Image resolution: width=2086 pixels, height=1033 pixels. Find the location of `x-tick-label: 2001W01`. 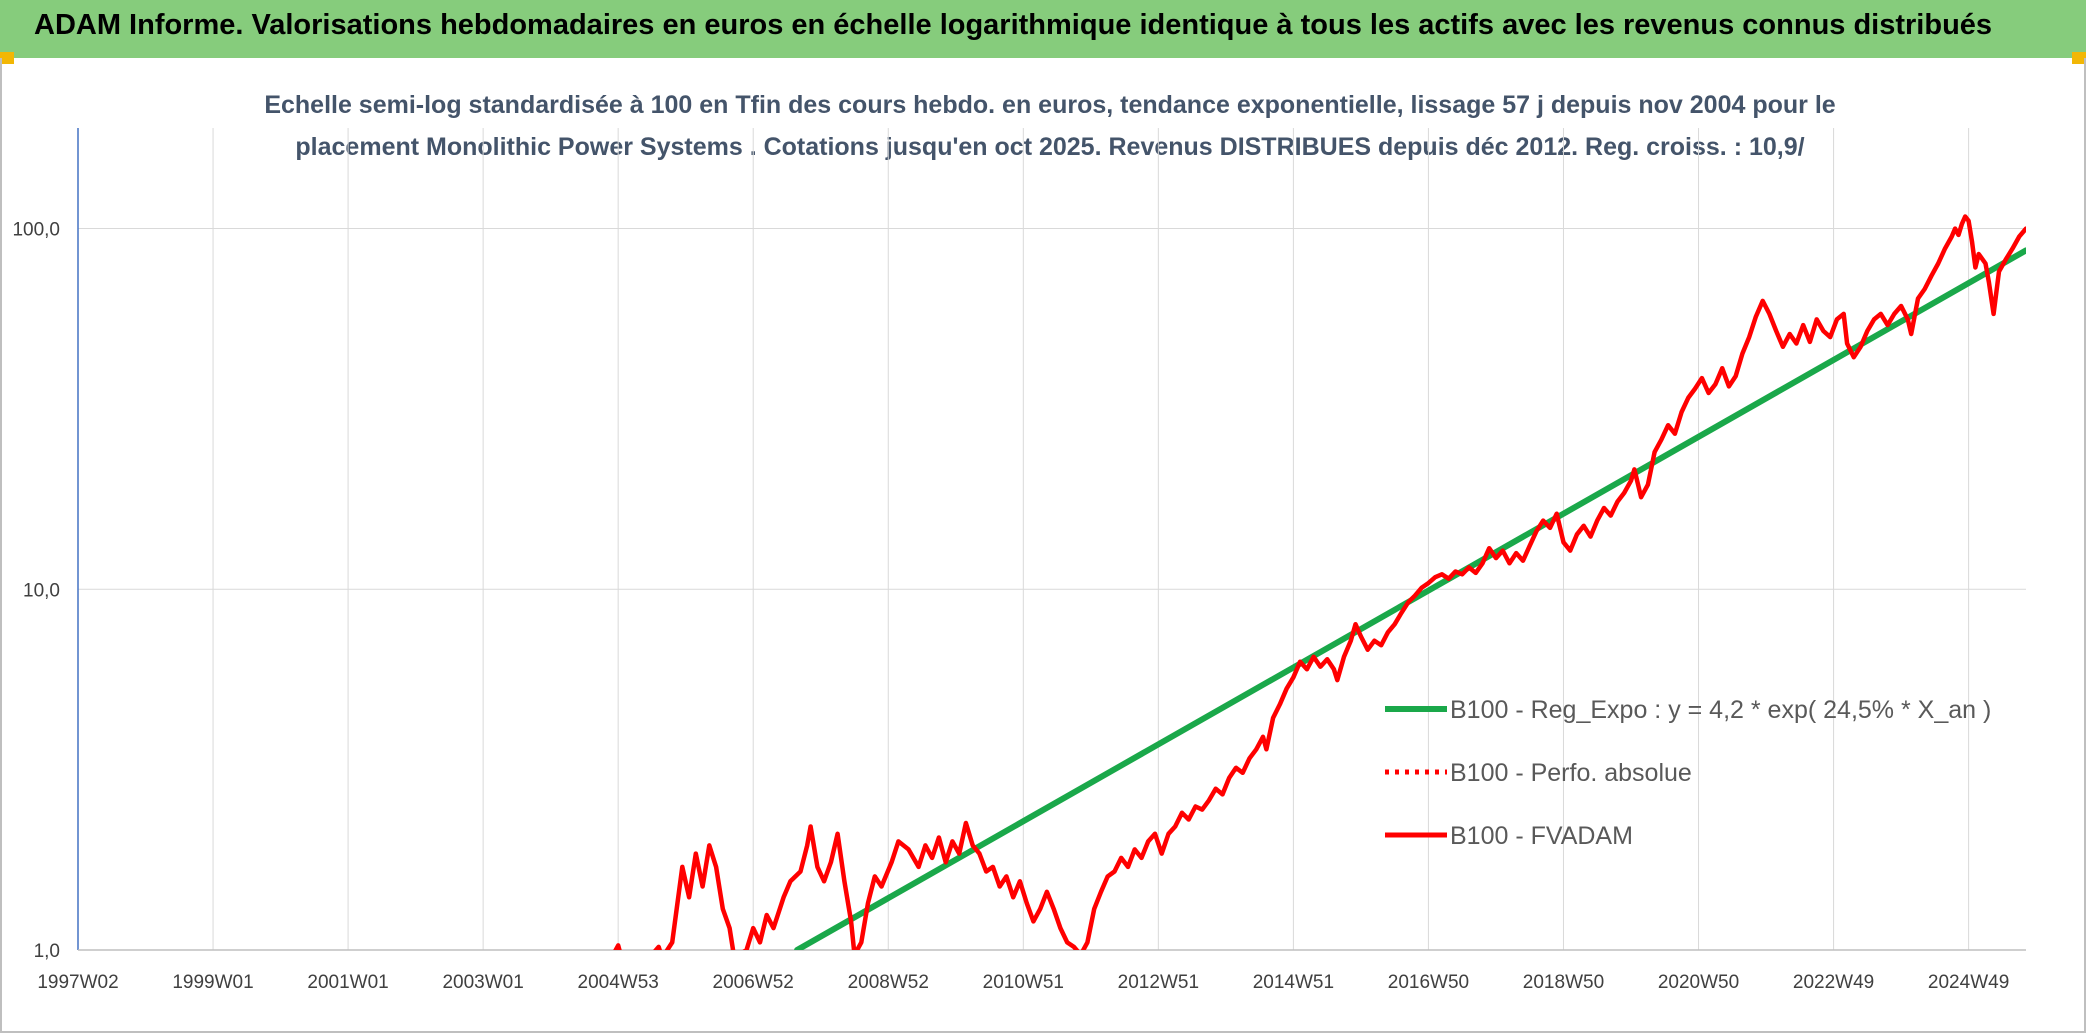

x-tick-label: 2001W01 is located at coordinates (347, 982).